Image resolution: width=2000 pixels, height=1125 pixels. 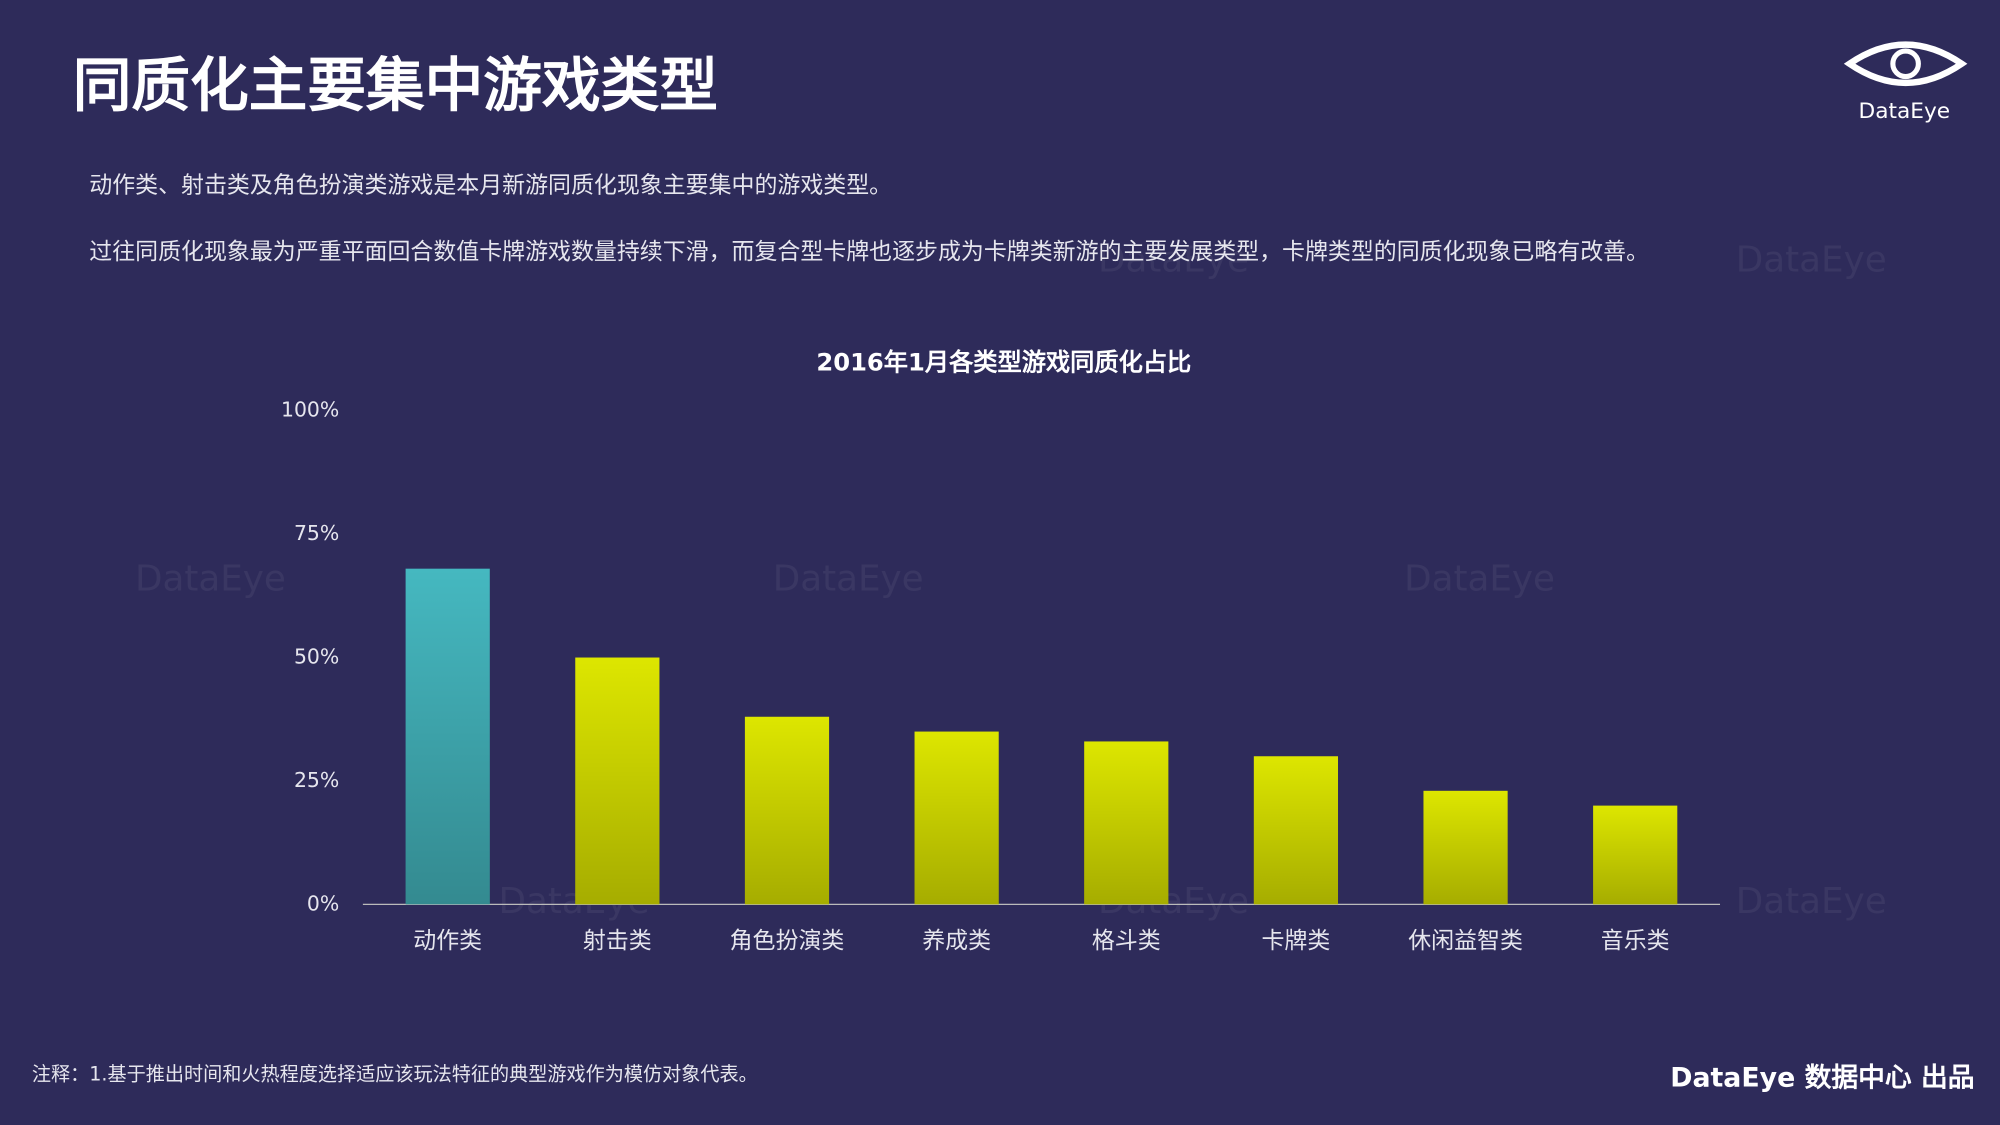 I want to click on x-tick-label: 休闲益智类, so click(x=1465, y=941).